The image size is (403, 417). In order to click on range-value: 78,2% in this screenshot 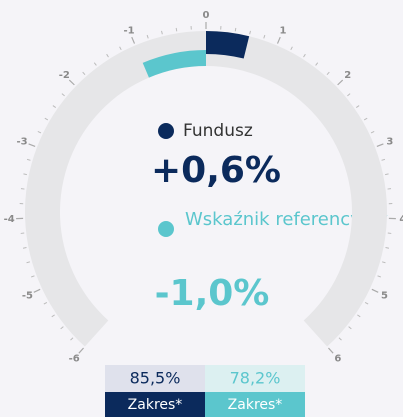, I will do `click(255, 378)`.